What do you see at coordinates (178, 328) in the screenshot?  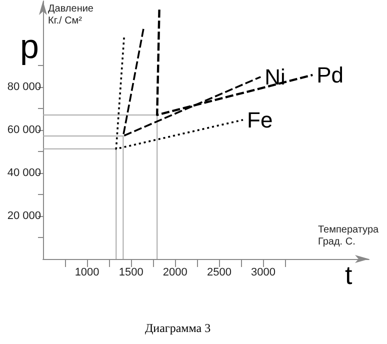 I see `text: Диаграмма 3` at bounding box center [178, 328].